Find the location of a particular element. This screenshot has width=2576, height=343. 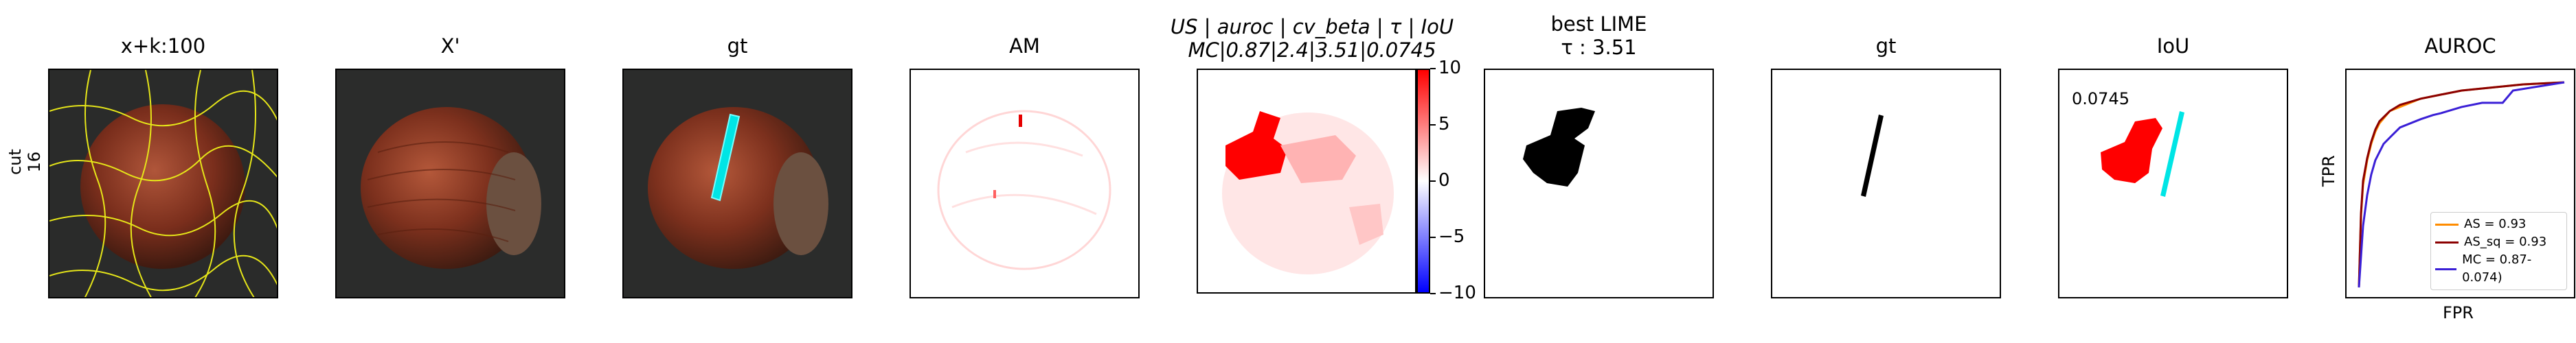

colorbar-tick-label: 5 is located at coordinates (1444, 124).